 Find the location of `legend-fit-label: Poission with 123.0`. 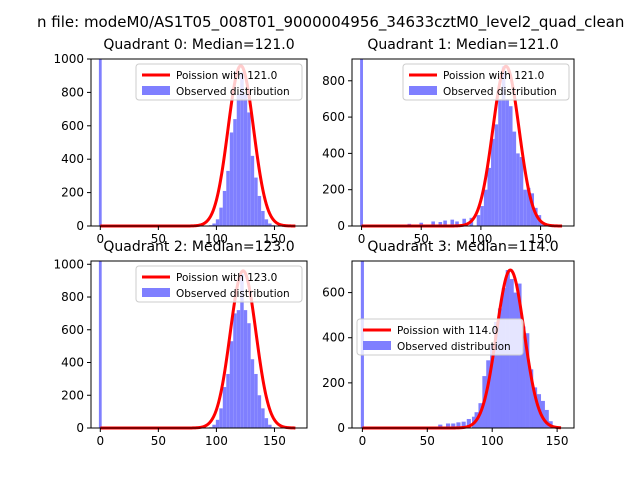

legend-fit-label: Poission with 123.0 is located at coordinates (226, 278).